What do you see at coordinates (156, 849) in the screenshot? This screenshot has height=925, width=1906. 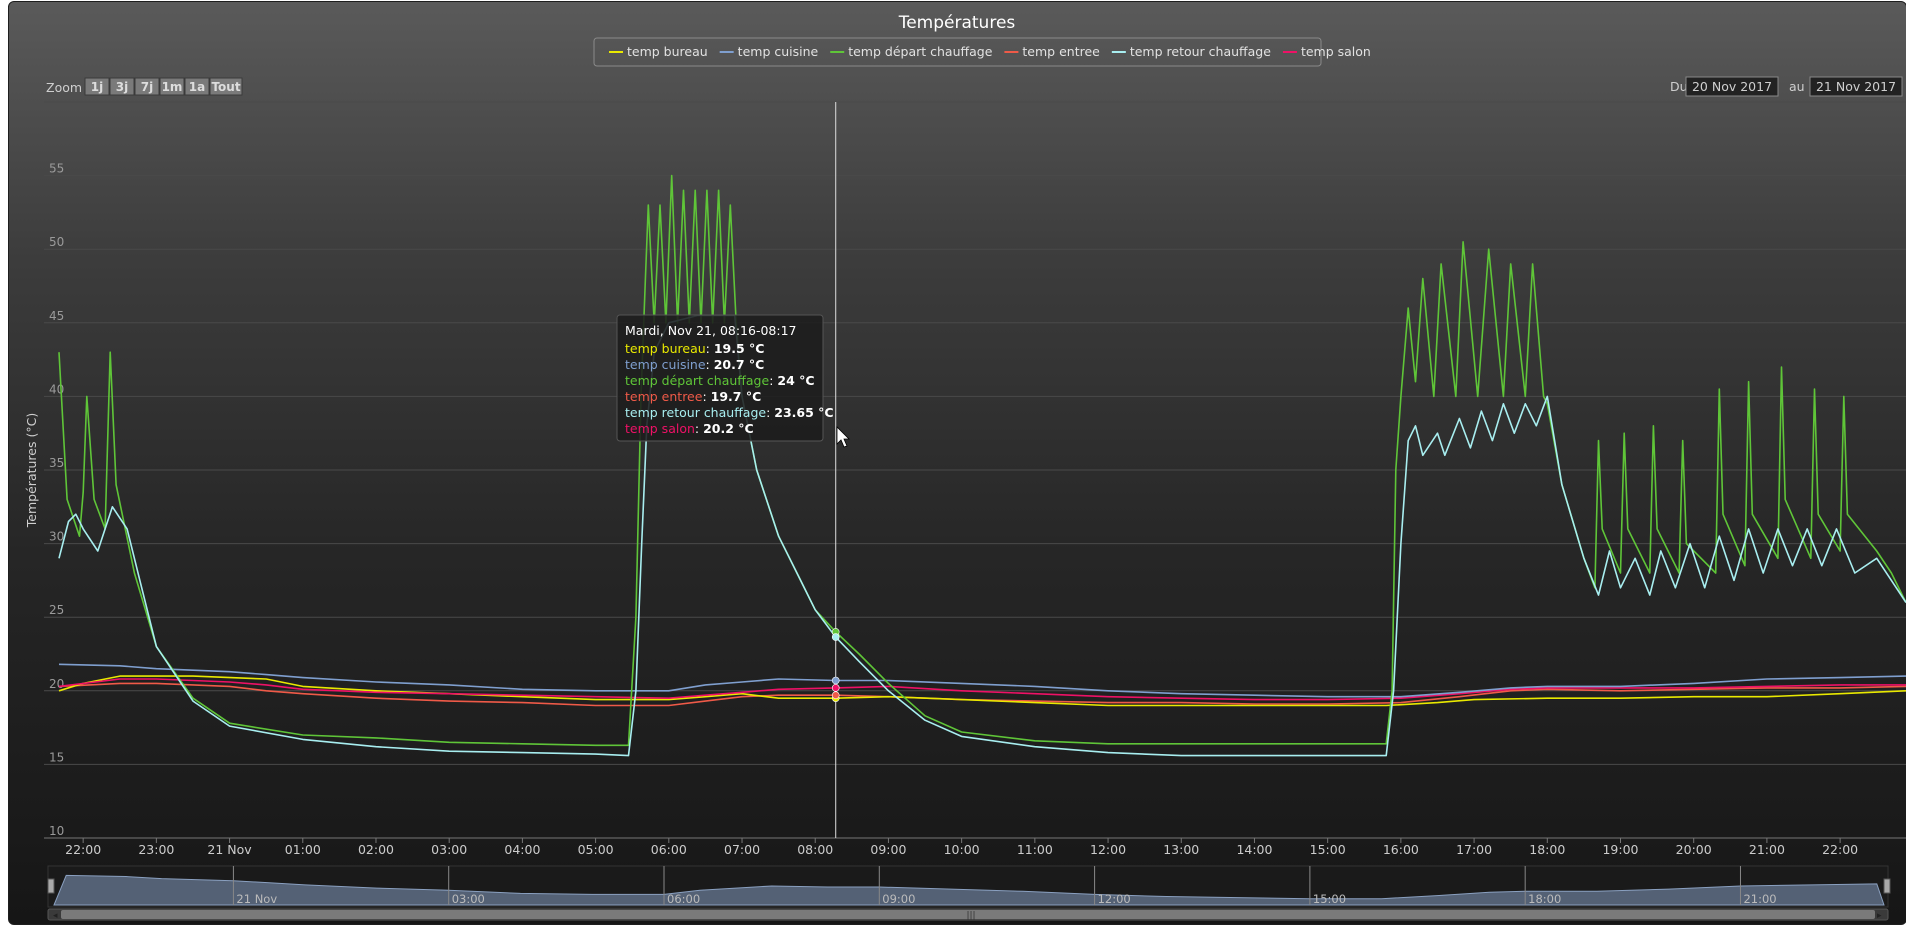 I see `x-tick-label: 23:00` at bounding box center [156, 849].